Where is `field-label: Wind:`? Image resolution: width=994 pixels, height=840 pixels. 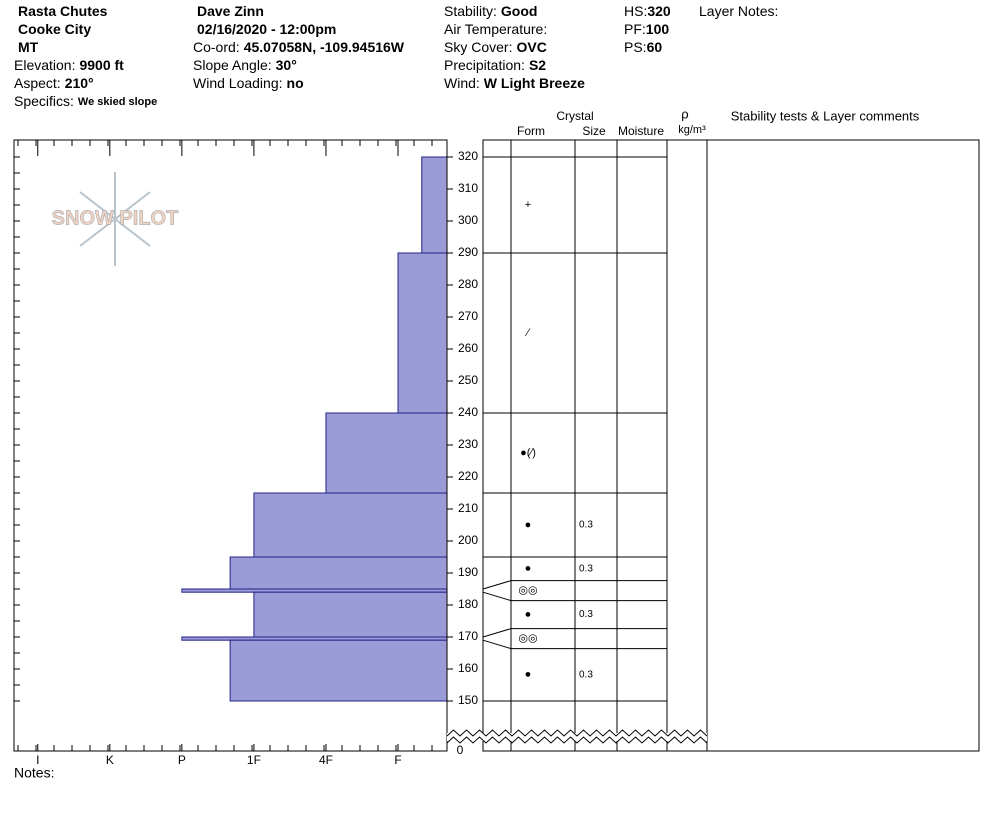 field-label: Wind: is located at coordinates (462, 83).